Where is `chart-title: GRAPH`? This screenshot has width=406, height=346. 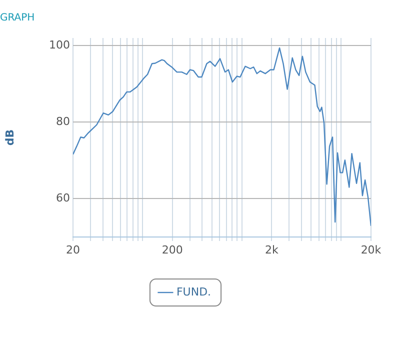
chart-title: GRAPH is located at coordinates (17, 18).